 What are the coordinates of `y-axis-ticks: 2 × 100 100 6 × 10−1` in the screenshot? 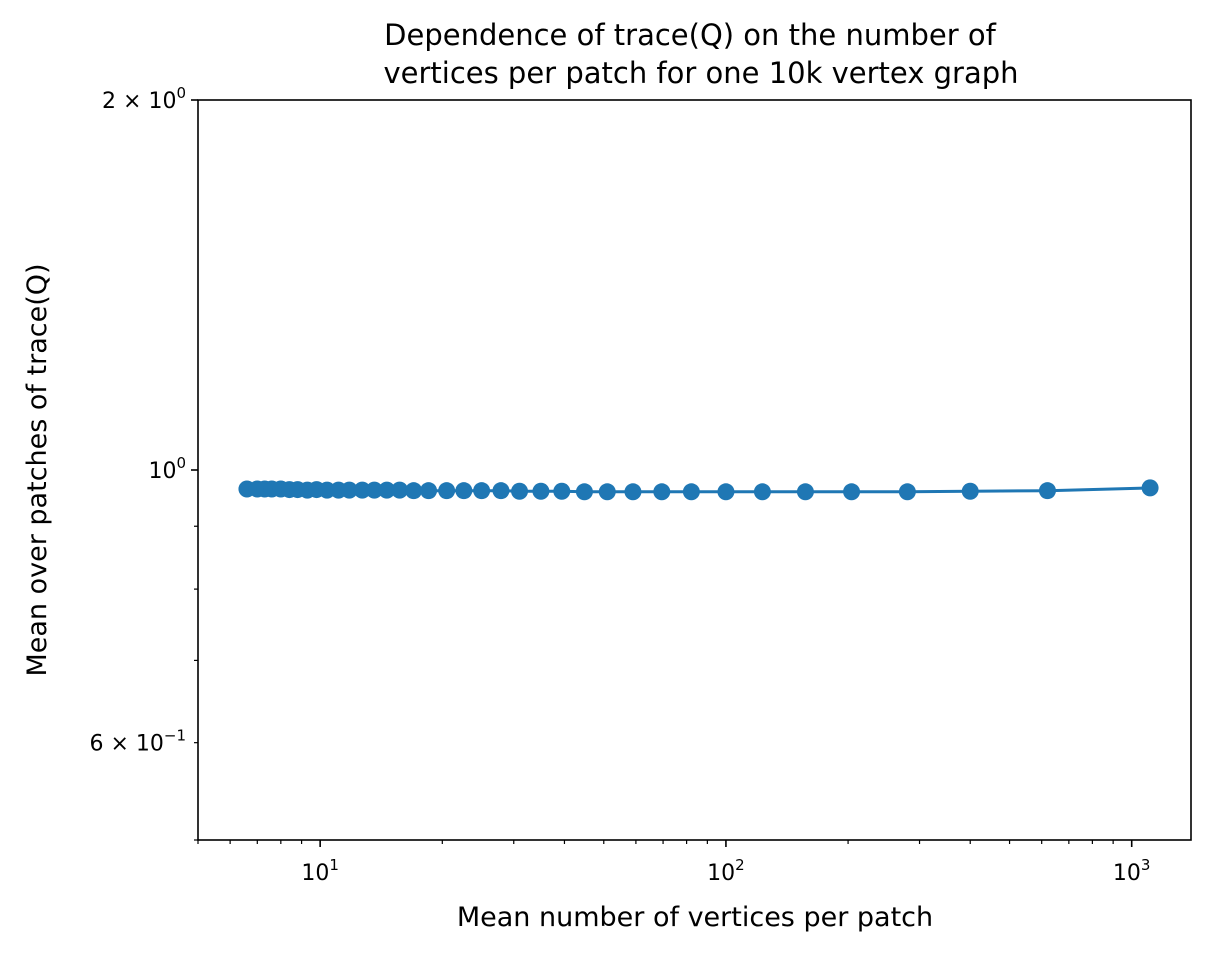 It's located at (143, 462).